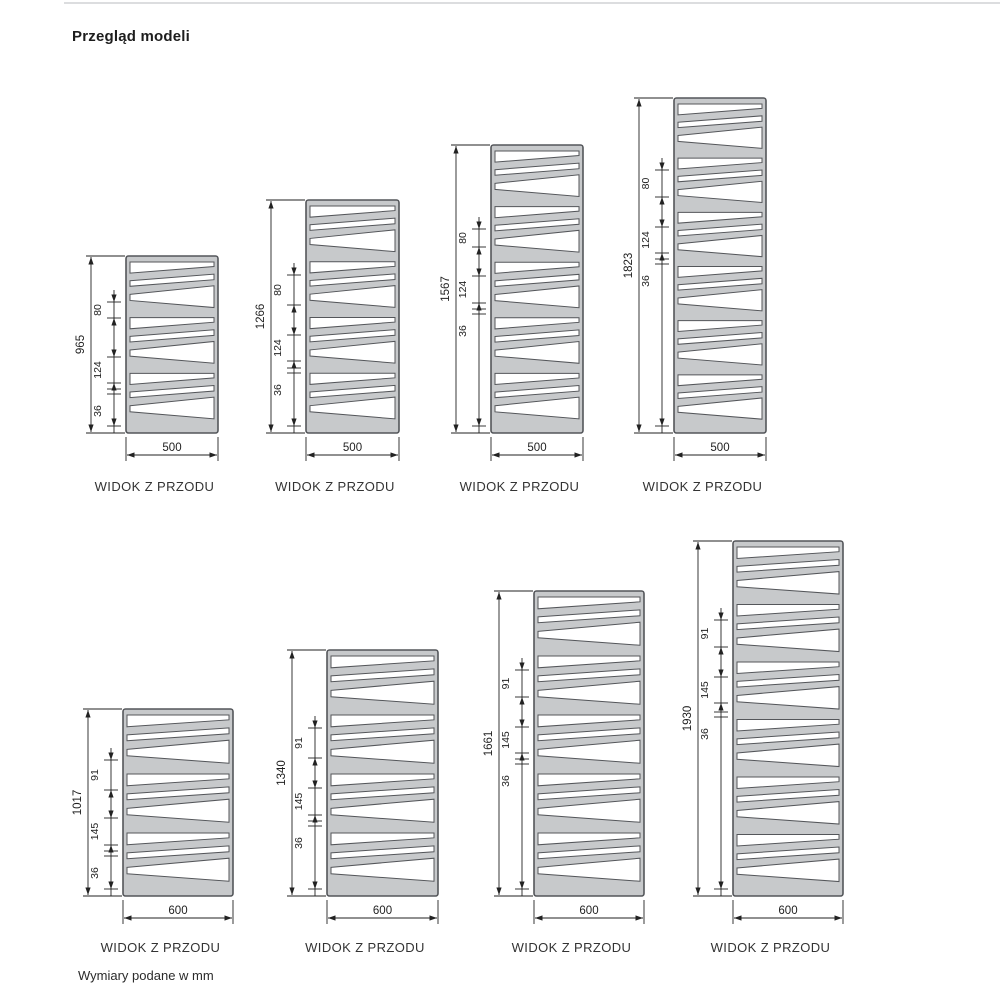 The height and width of the screenshot is (1000, 1000). I want to click on radiator-model-4: 1823 80 124 36 500, so click(695, 279).